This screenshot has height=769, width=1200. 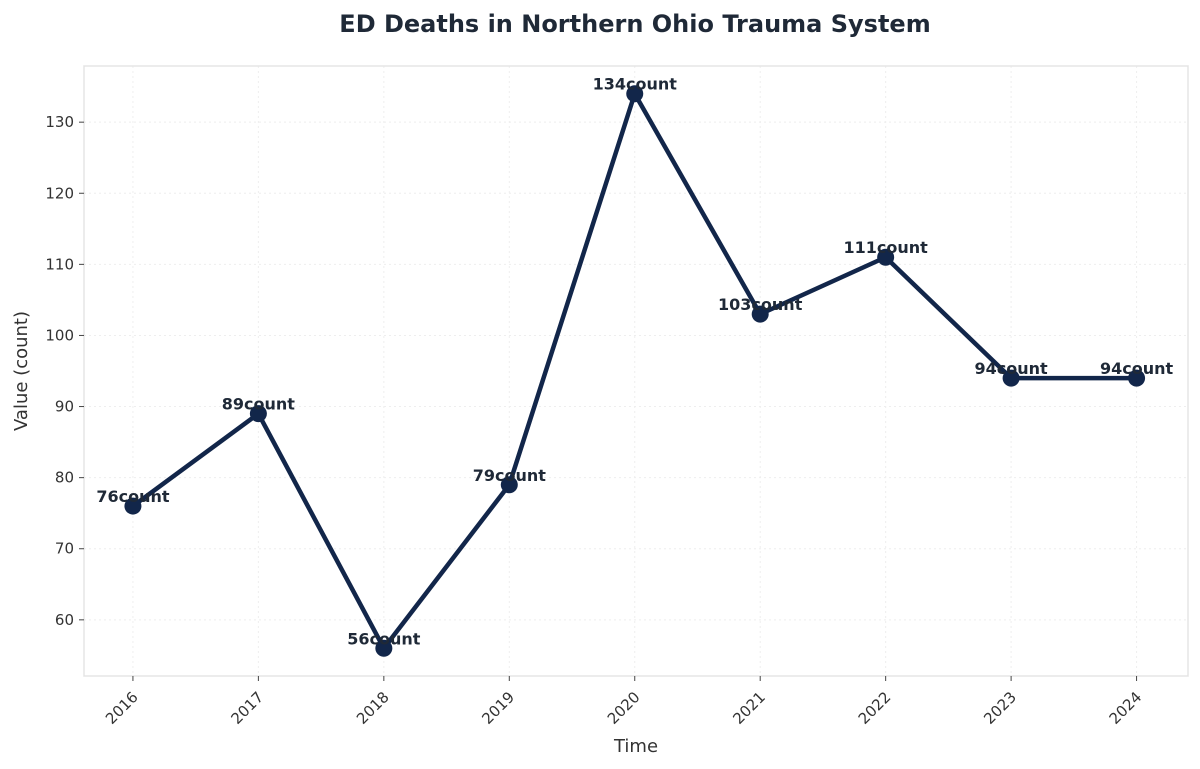 I want to click on x-tick-label: 2020, so click(x=624, y=708).